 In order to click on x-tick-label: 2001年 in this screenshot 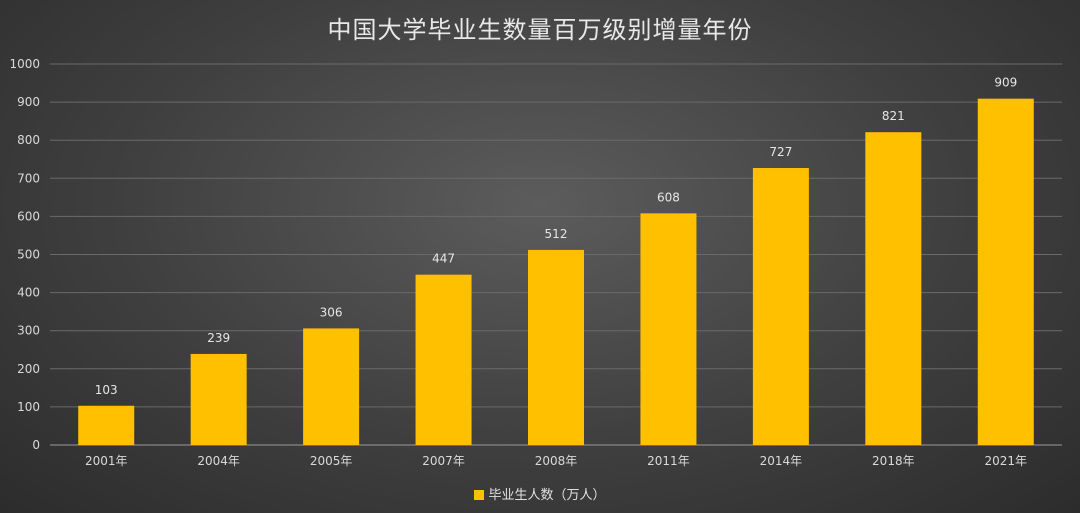, I will do `click(106, 461)`.